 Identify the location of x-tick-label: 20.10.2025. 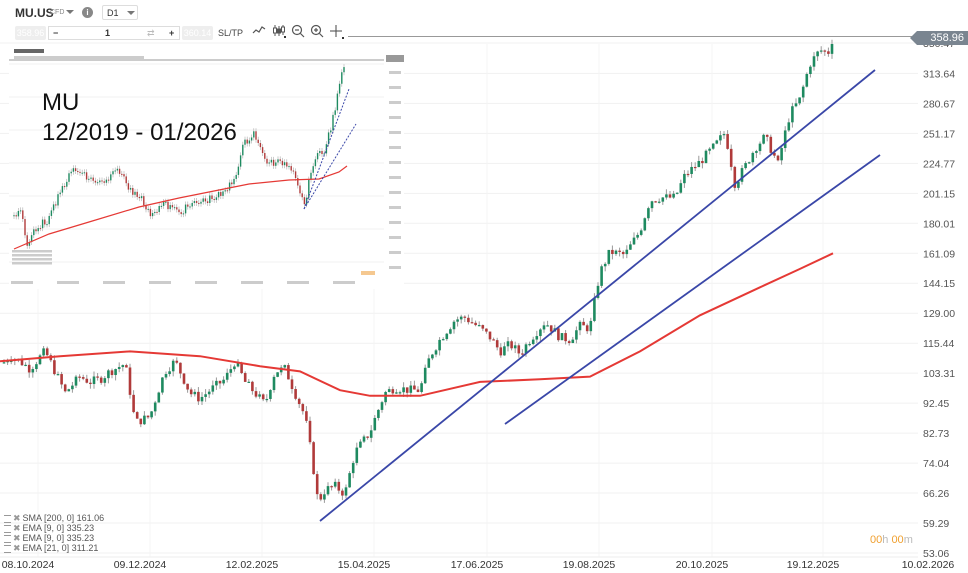
(702, 565).